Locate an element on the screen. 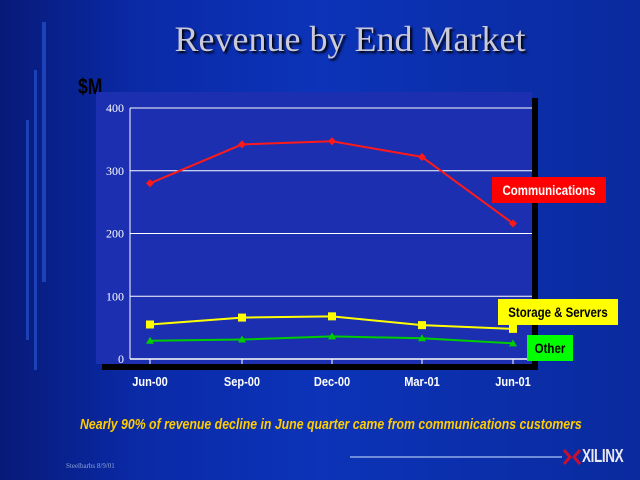 The image size is (640, 480). x-tick-label: Sep-00 is located at coordinates (242, 381).